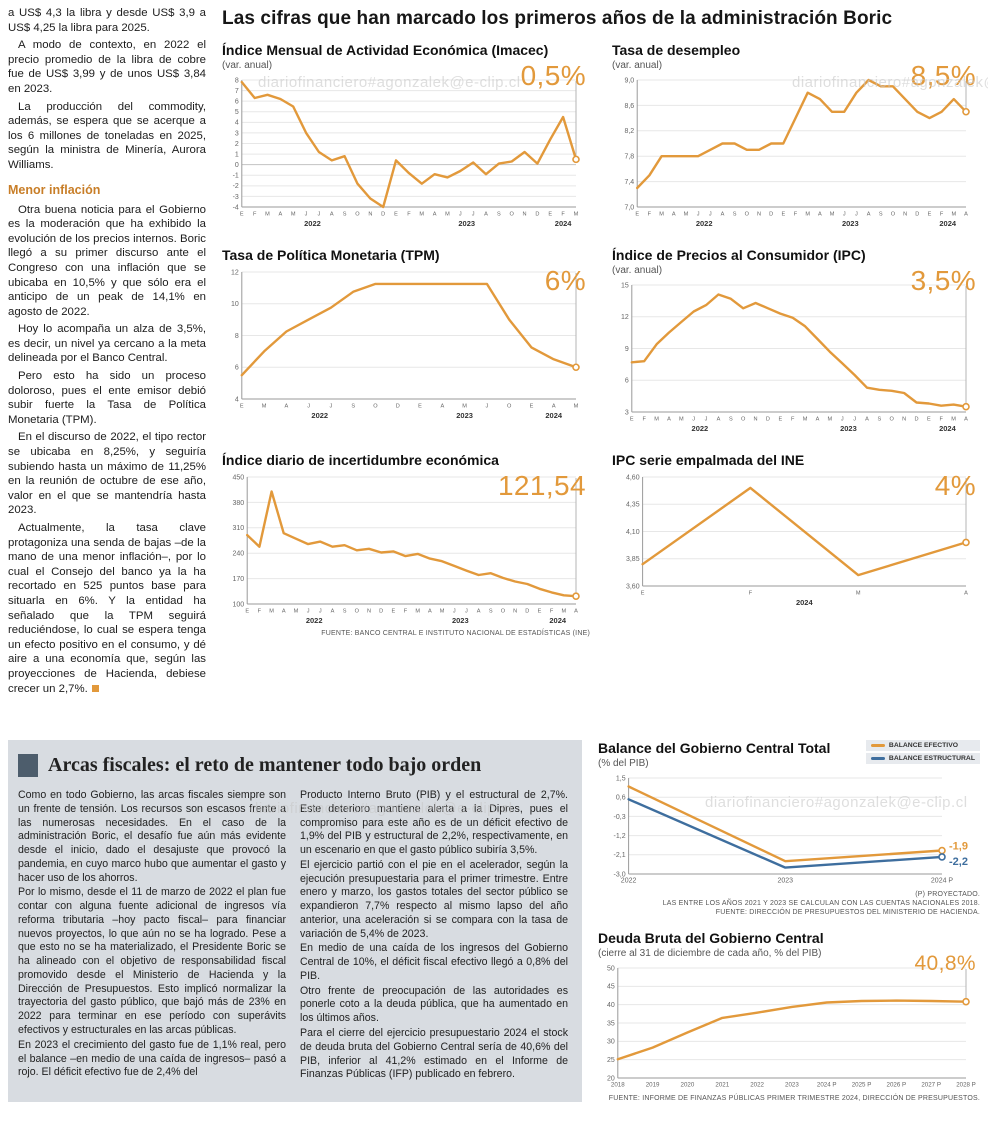 The height and width of the screenshot is (1133, 988). What do you see at coordinates (629, 80) in the screenshot?
I see `y-axis-tick-label: 9,0` at bounding box center [629, 80].